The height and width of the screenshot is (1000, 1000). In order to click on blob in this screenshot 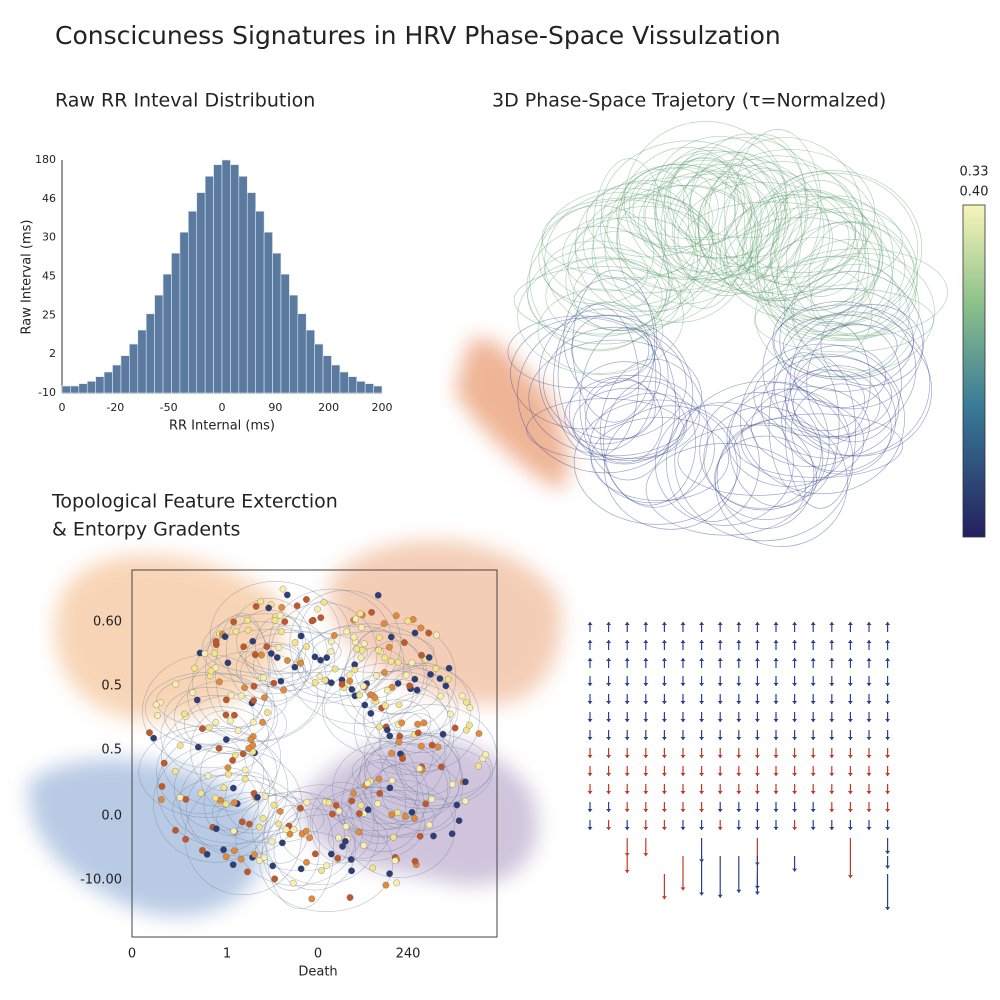, I will do `click(512, 414)`.